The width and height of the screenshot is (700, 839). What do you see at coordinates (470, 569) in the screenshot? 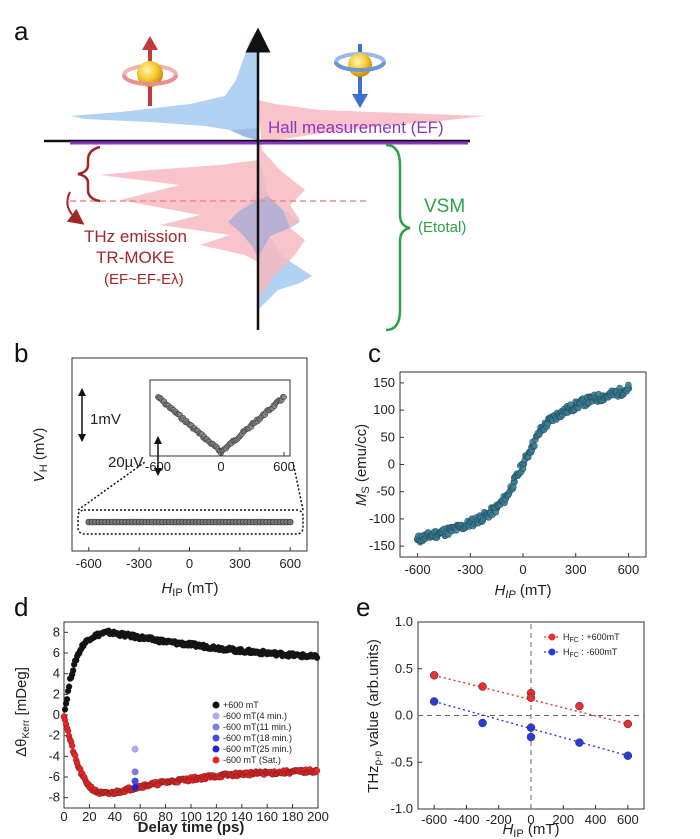
I see `c-x-tick-label: -300` at bounding box center [470, 569].